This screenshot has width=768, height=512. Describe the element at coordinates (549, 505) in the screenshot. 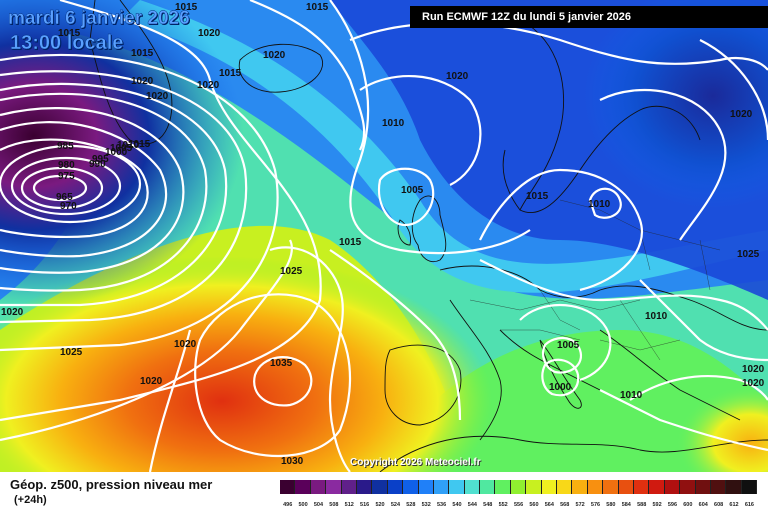

I see `scale-label: 564` at that location.